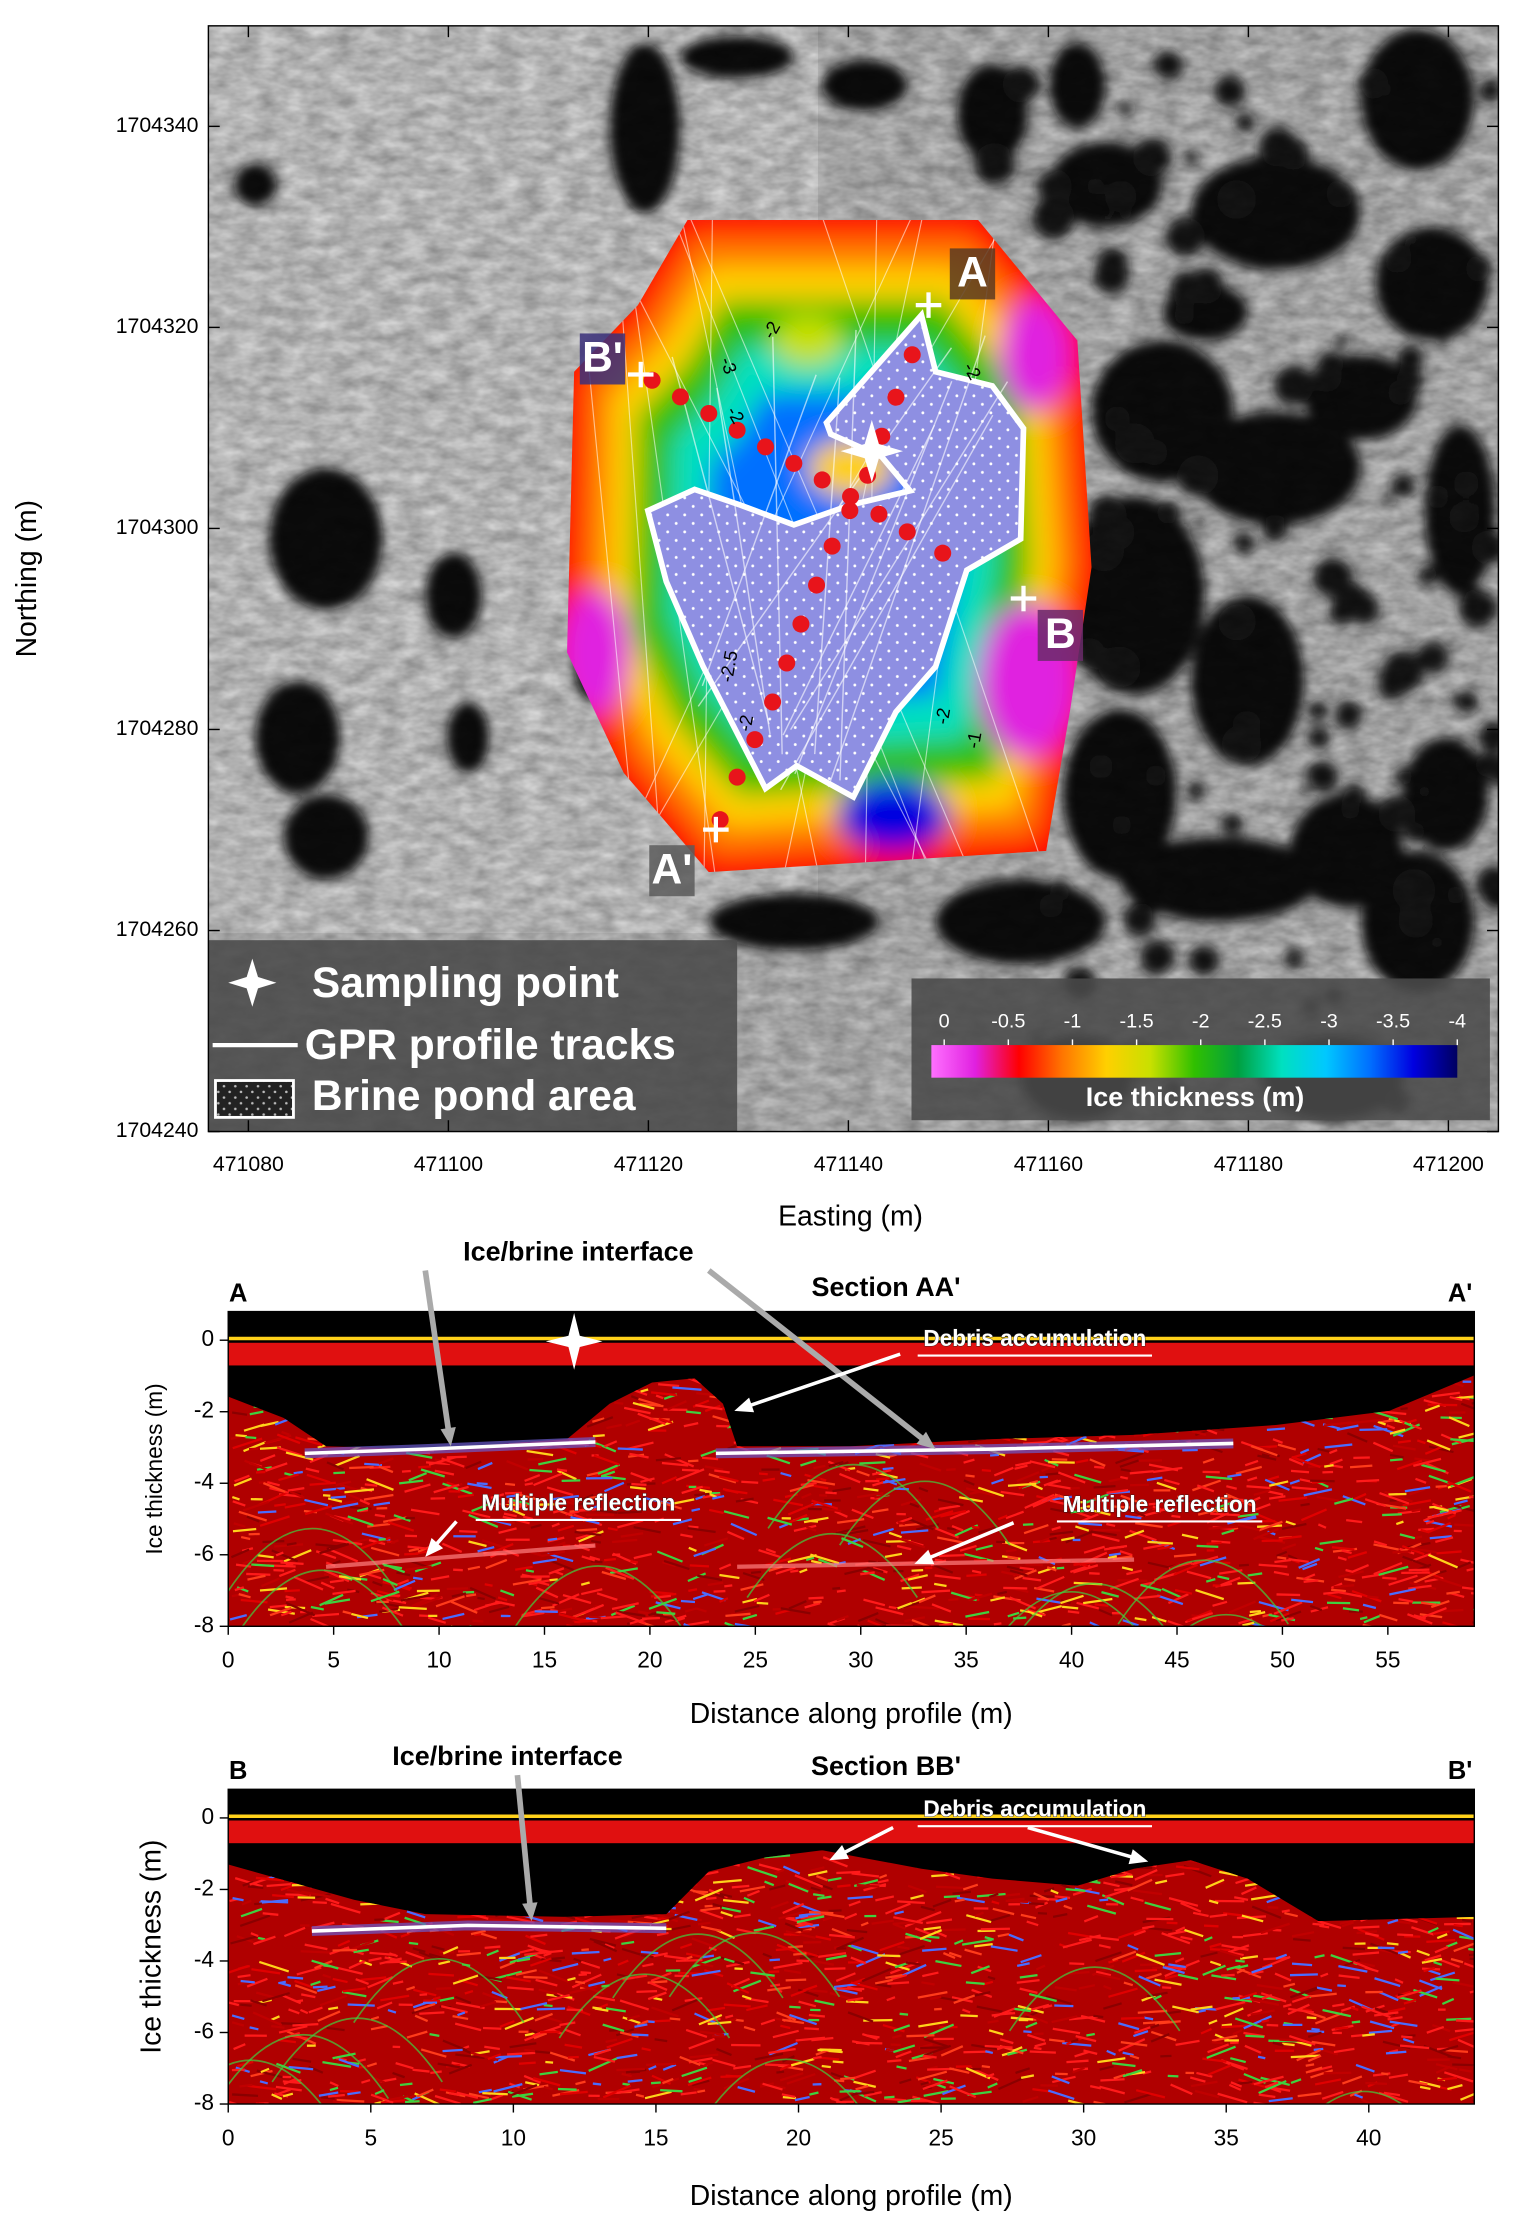 The height and width of the screenshot is (2222, 1531). Describe the element at coordinates (204, 1410) in the screenshot. I see `y-tick-label: -2` at that location.